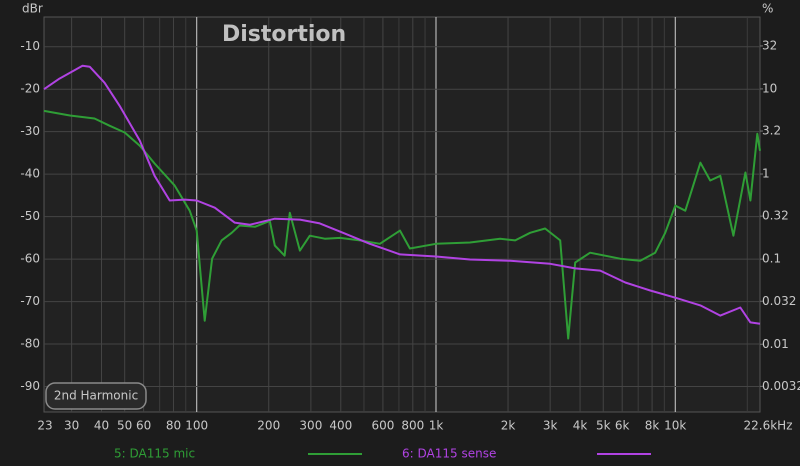  Describe the element at coordinates (771, 131) in the screenshot. I see `y2-tick-label: 3.2` at that location.